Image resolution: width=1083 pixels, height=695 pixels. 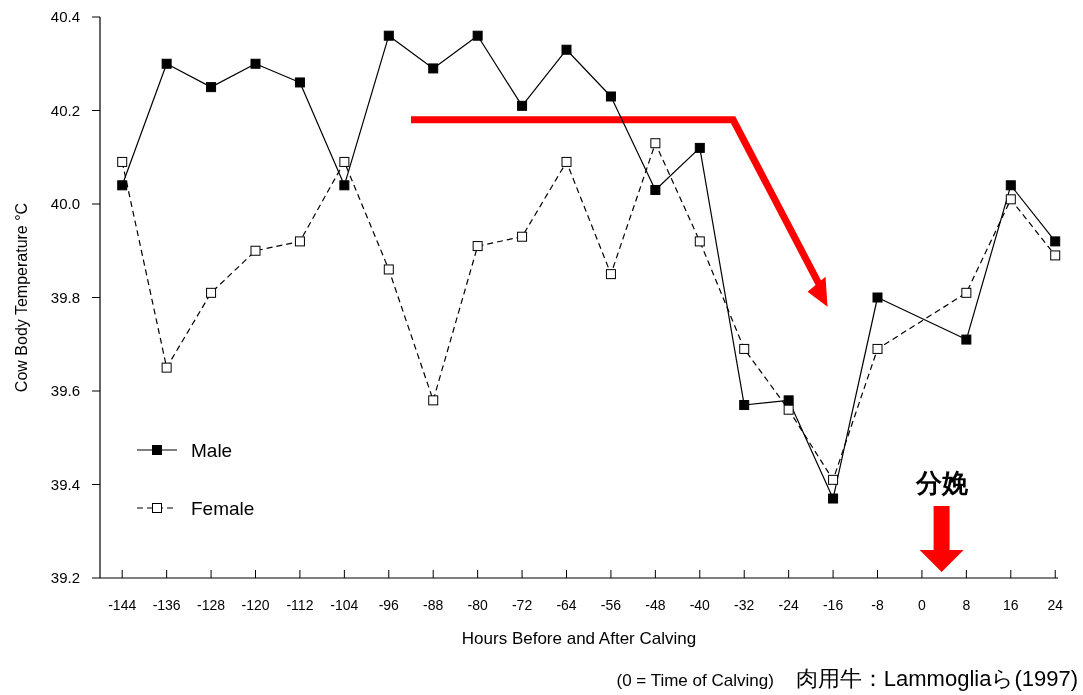 What do you see at coordinates (166, 605) in the screenshot?
I see `x-tick-label: -136` at bounding box center [166, 605].